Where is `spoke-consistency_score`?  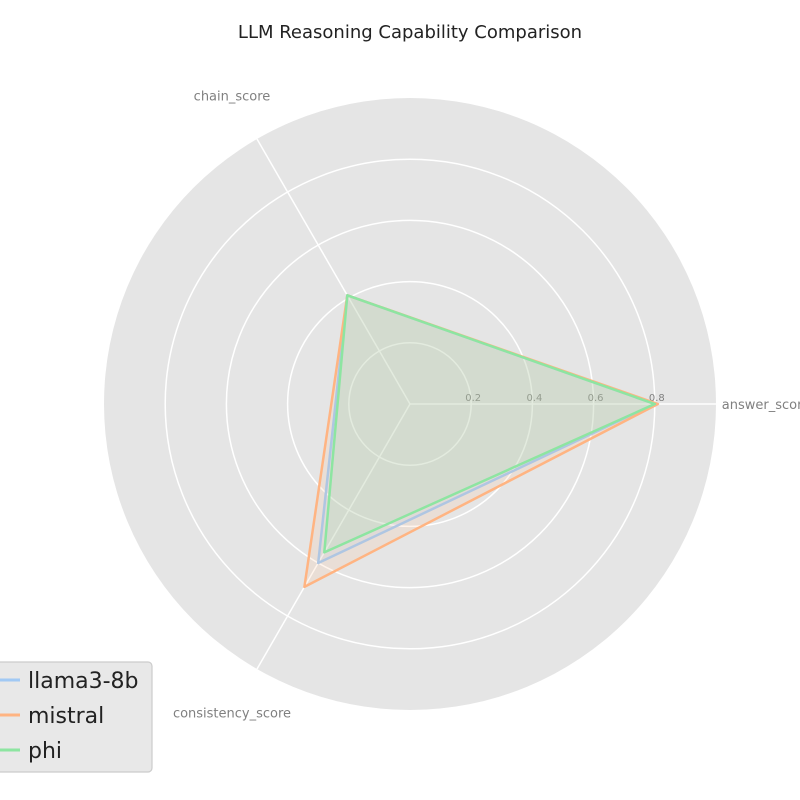 spoke-consistency_score is located at coordinates (333, 536).